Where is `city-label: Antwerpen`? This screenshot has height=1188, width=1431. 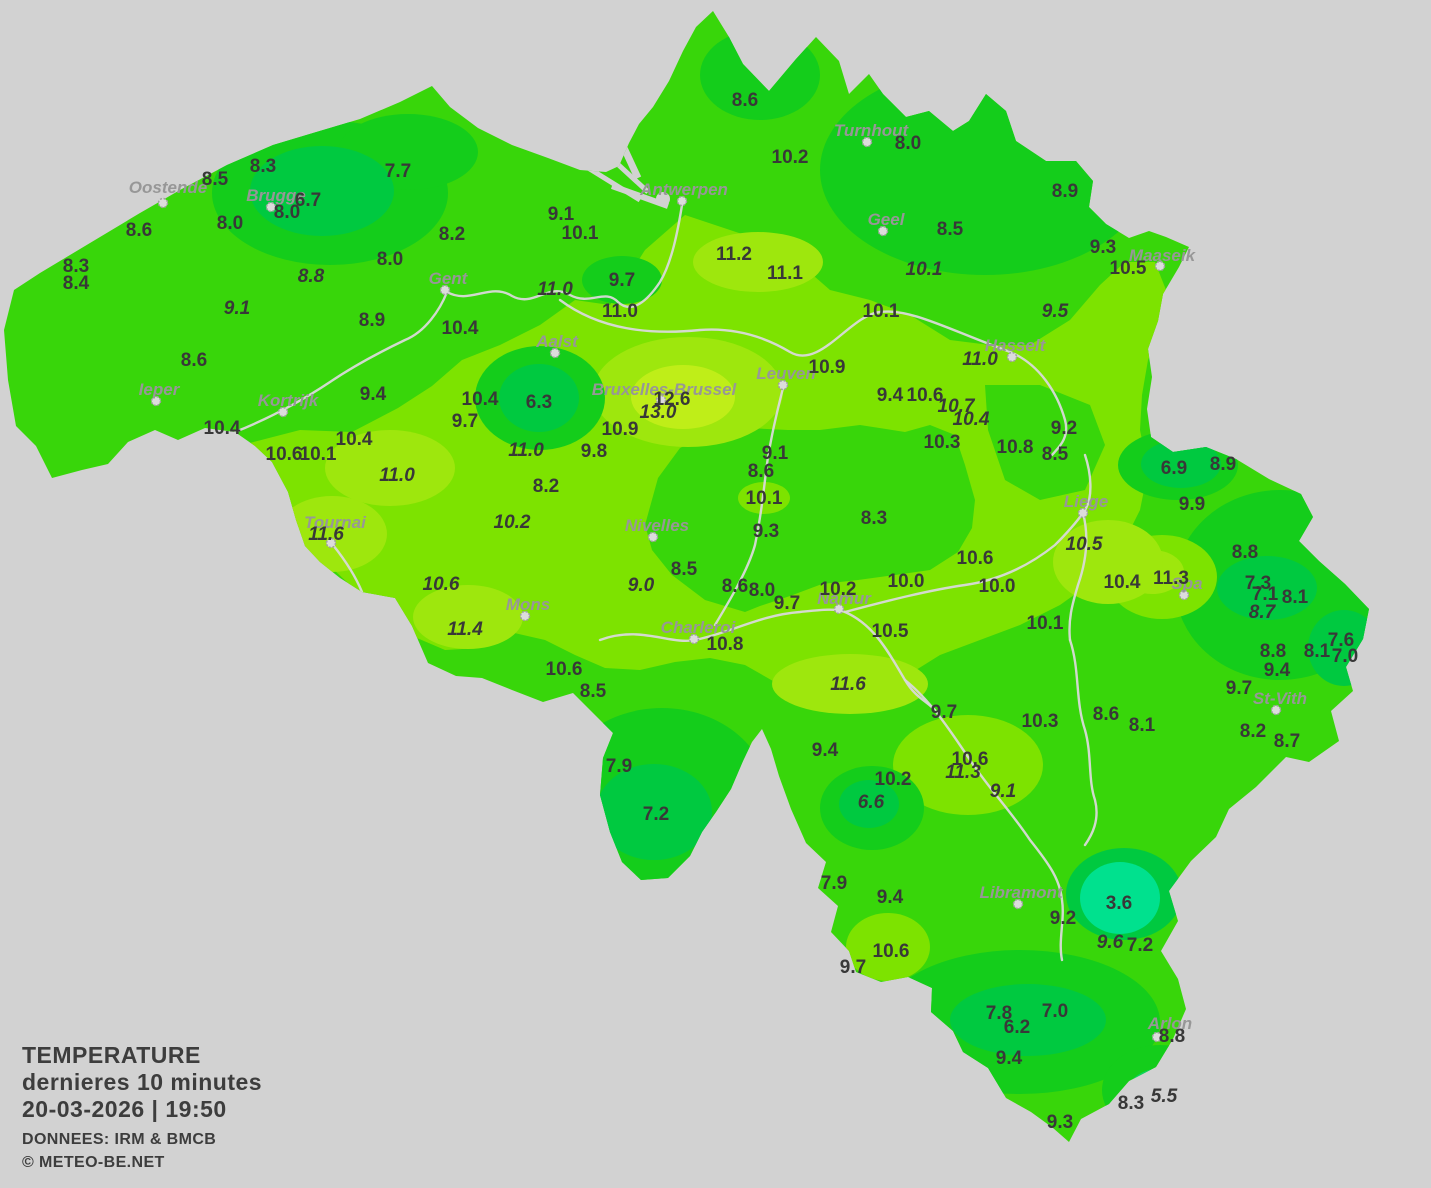 city-label: Antwerpen is located at coordinates (683, 189).